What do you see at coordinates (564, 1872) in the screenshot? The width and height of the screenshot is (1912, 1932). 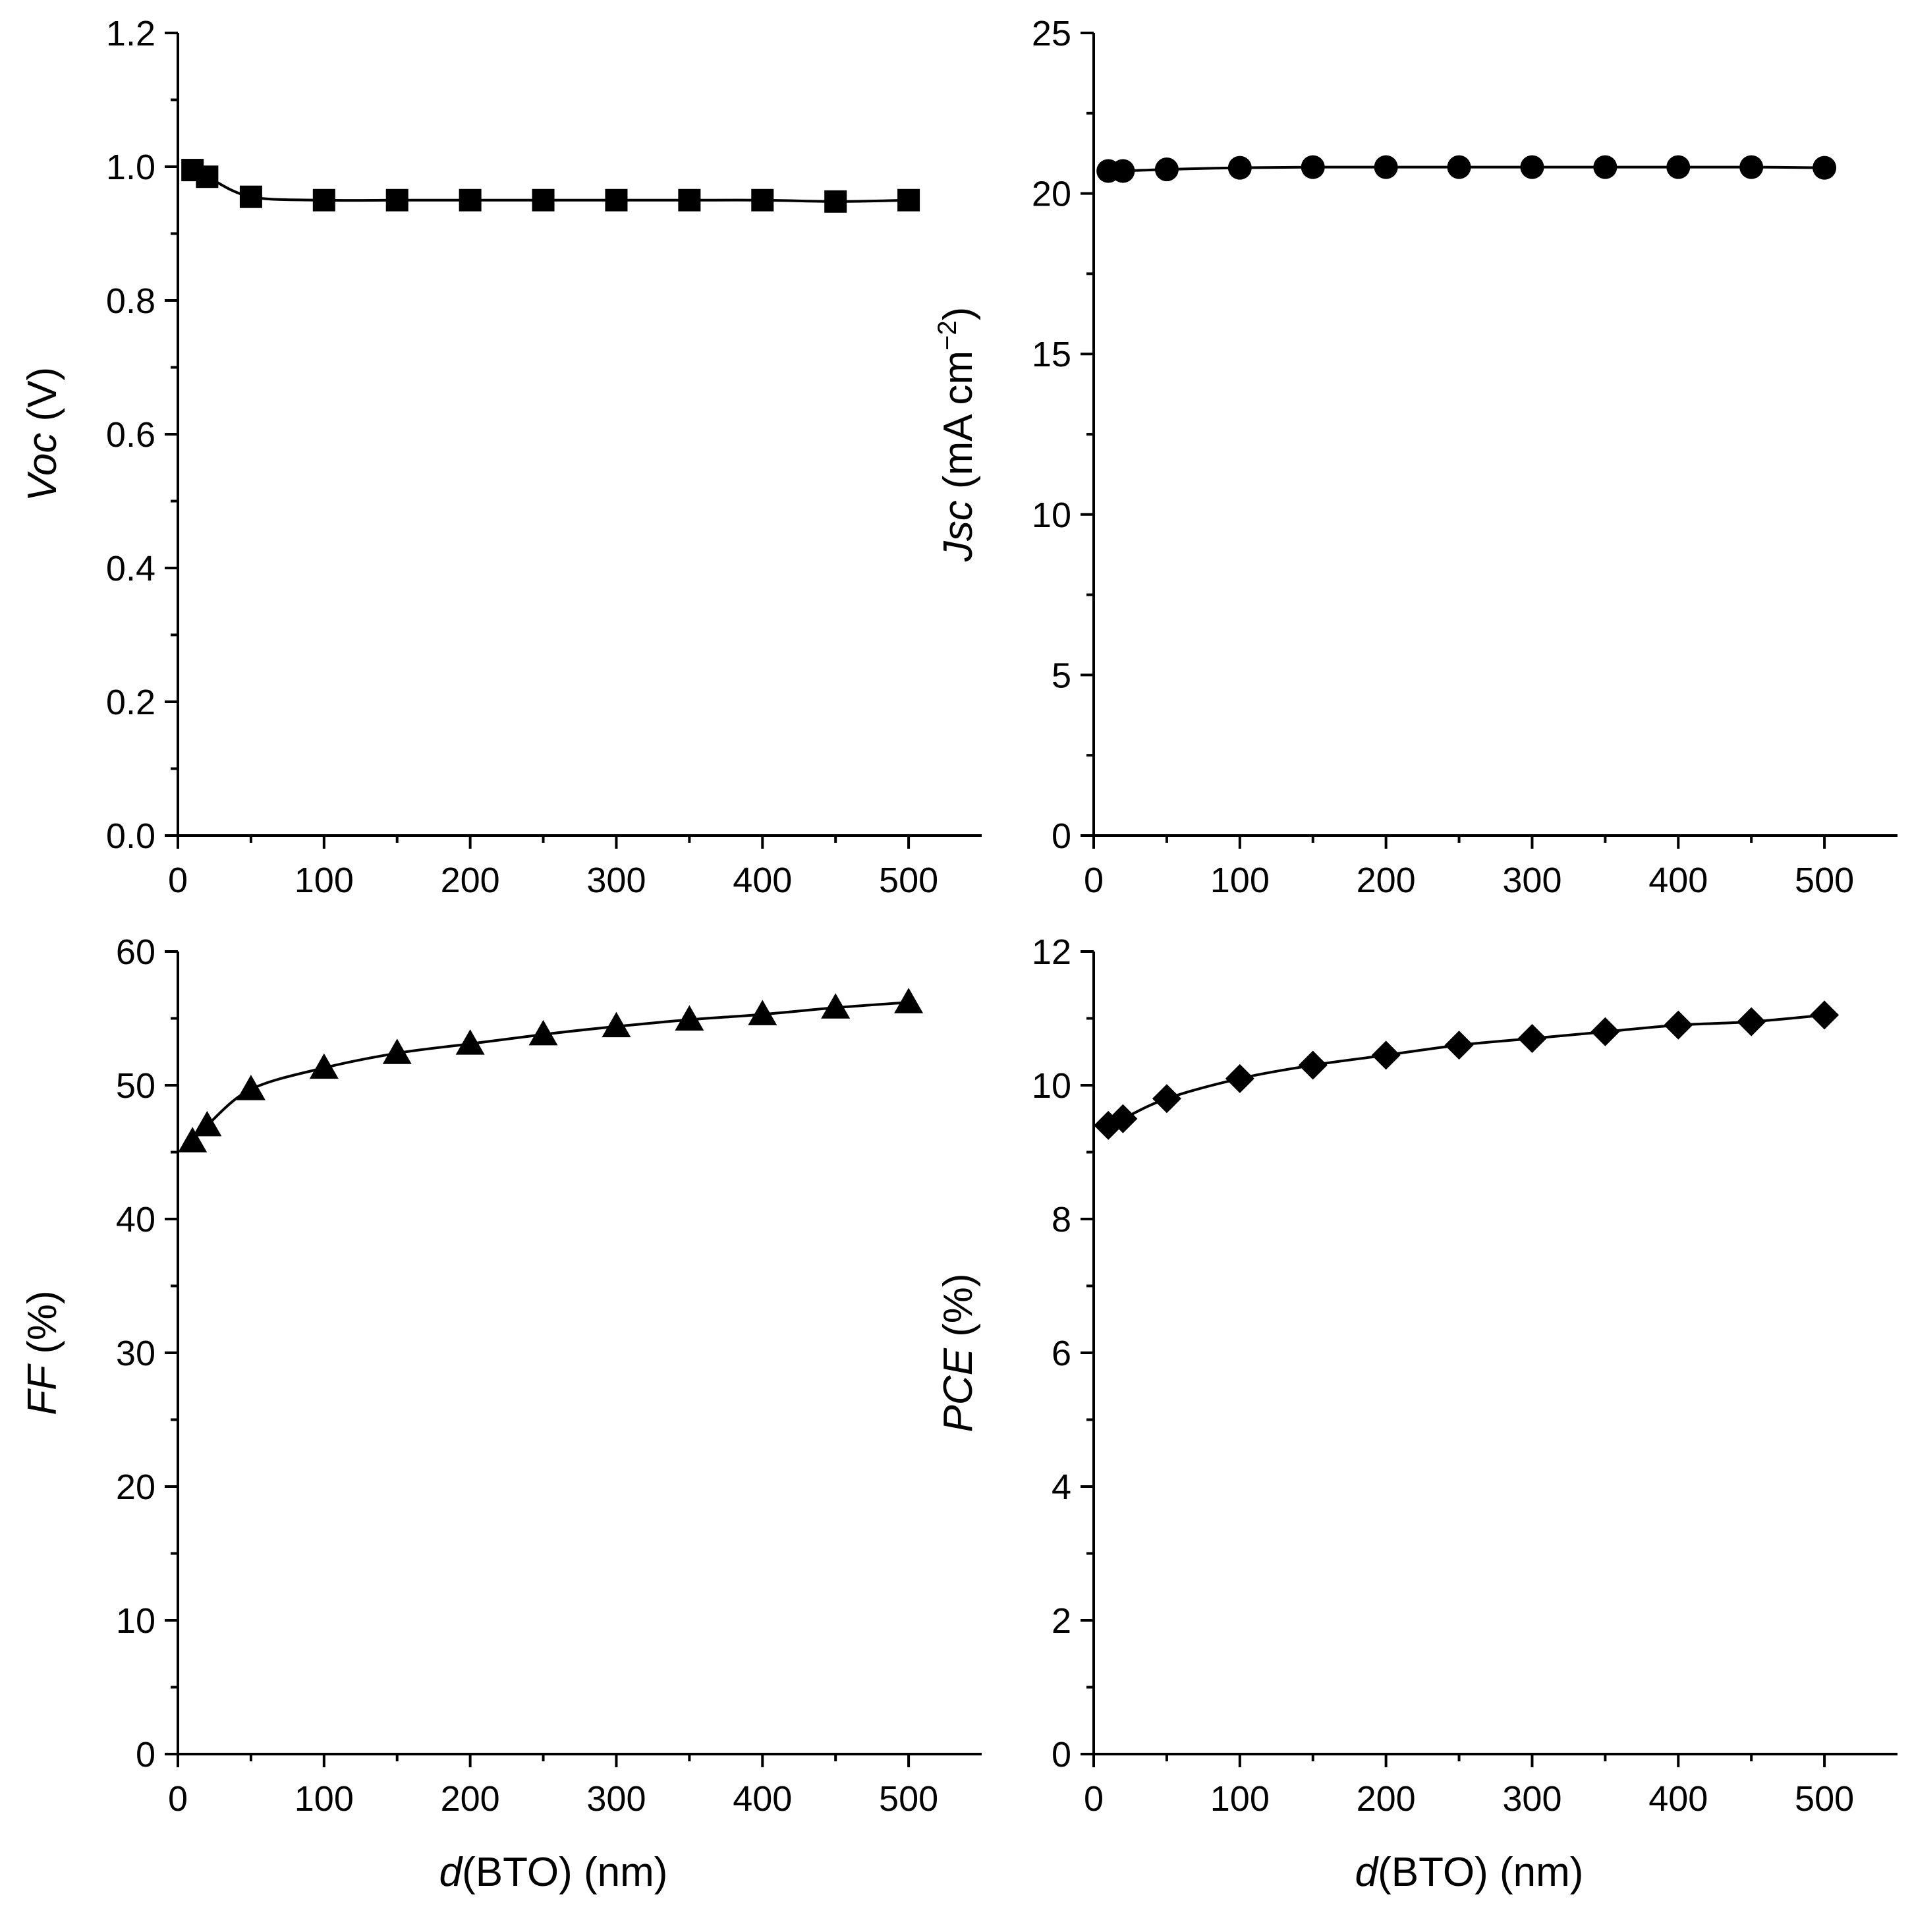 I see `ff-x-axis-title-rest: (BTO) (nm)` at bounding box center [564, 1872].